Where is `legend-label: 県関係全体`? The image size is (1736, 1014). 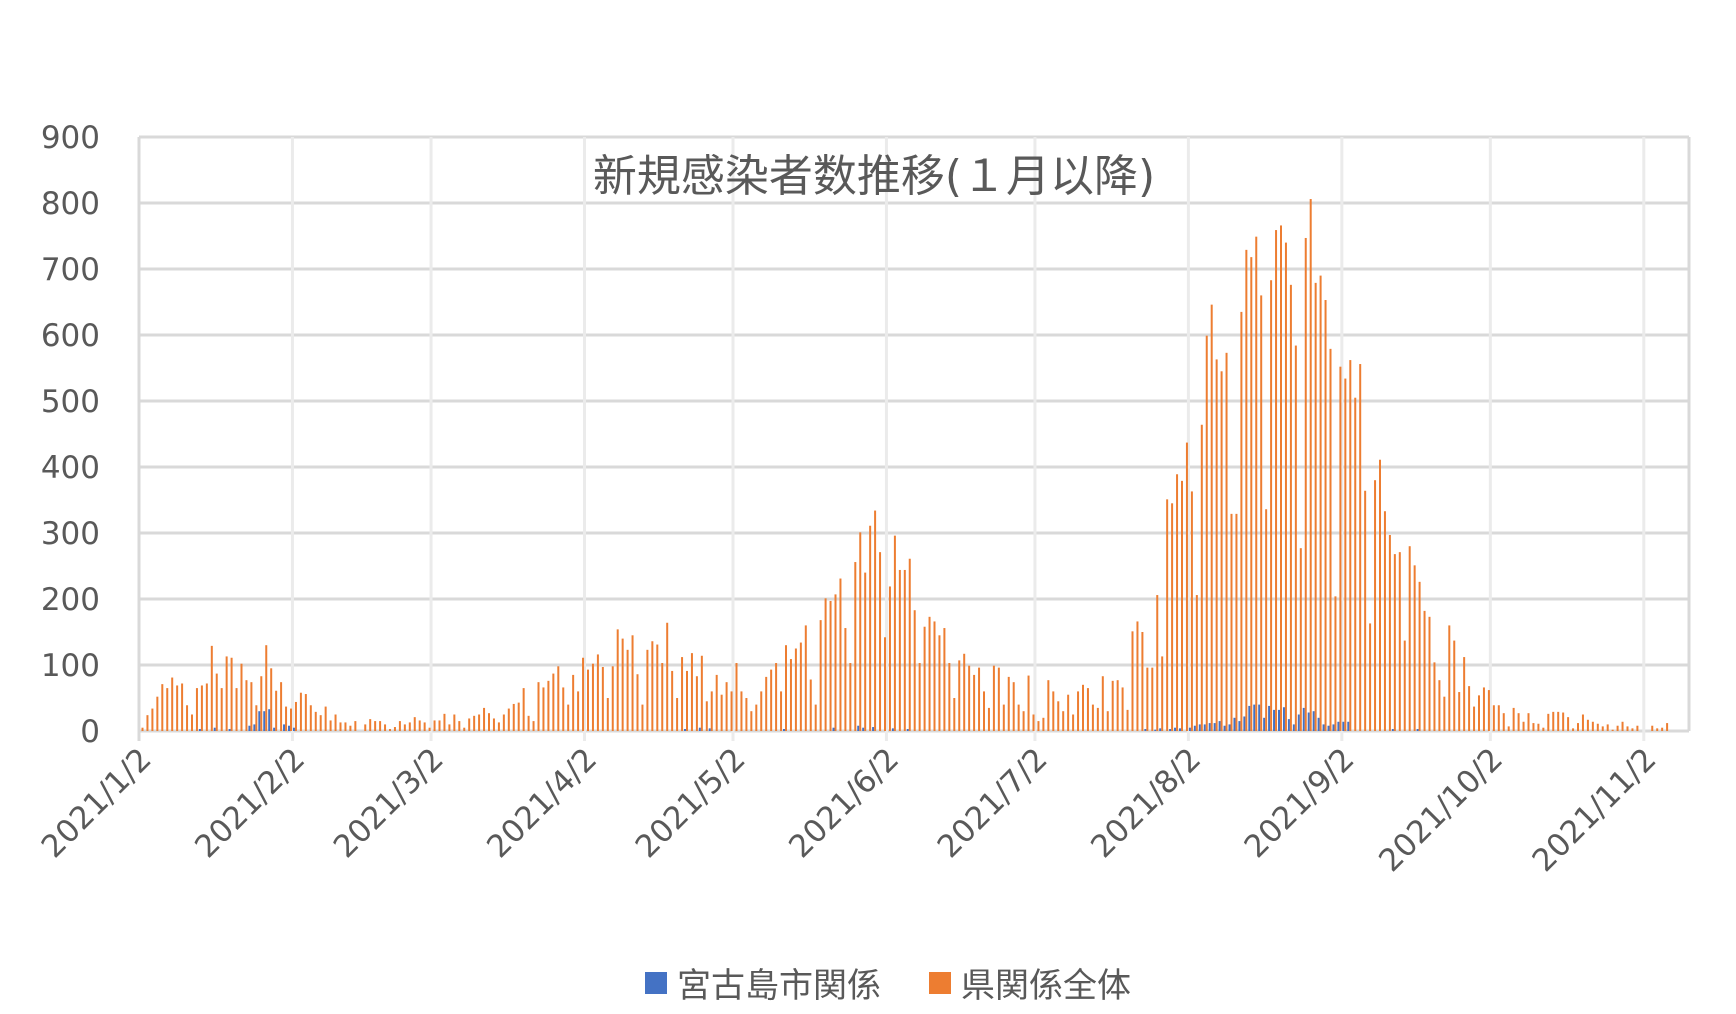 legend-label: 県関係全体 is located at coordinates (1046, 986).